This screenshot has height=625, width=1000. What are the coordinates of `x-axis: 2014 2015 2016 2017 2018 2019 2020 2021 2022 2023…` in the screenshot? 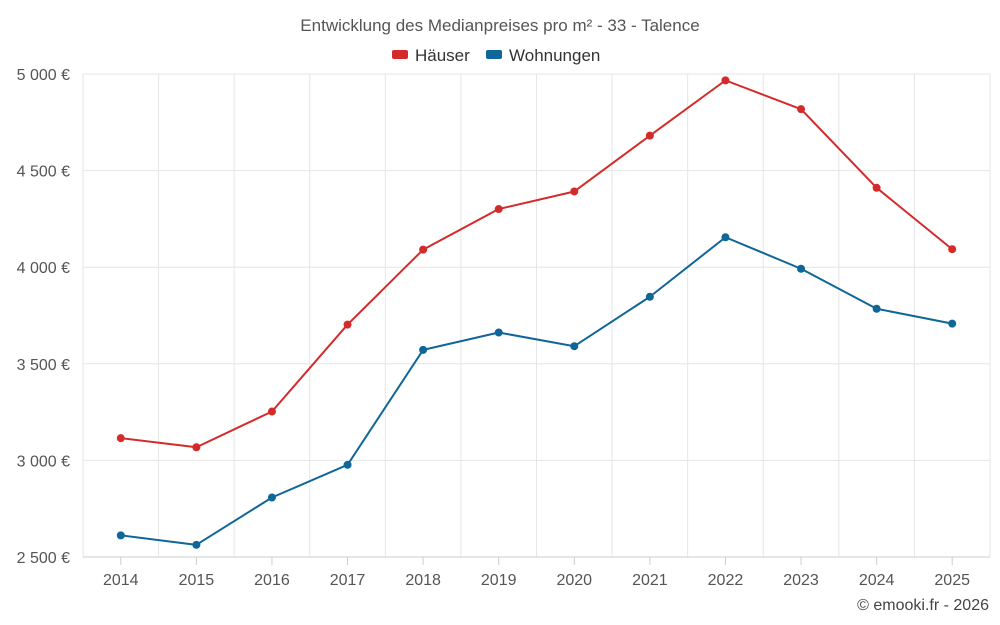 It's located at (536, 573).